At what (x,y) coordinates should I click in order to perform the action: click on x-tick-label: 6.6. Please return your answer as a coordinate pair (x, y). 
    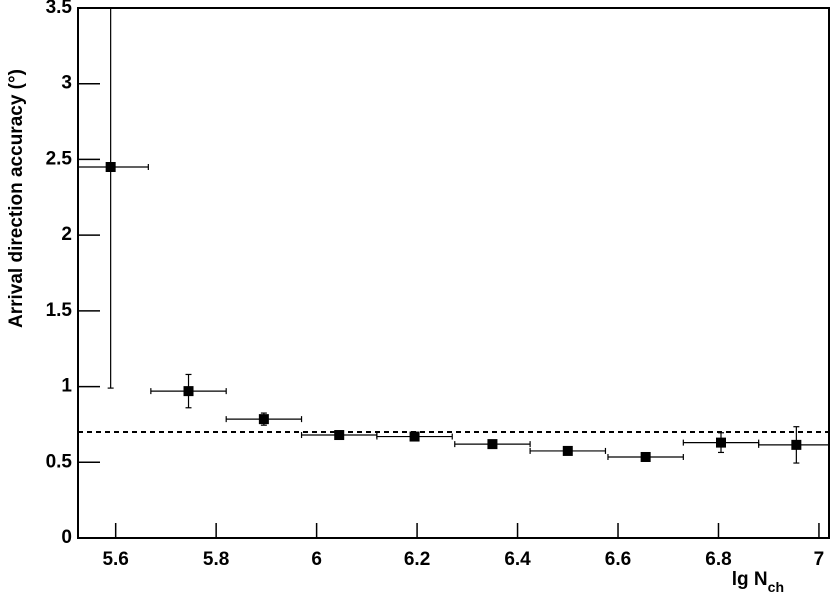
    Looking at the image, I should click on (618, 559).